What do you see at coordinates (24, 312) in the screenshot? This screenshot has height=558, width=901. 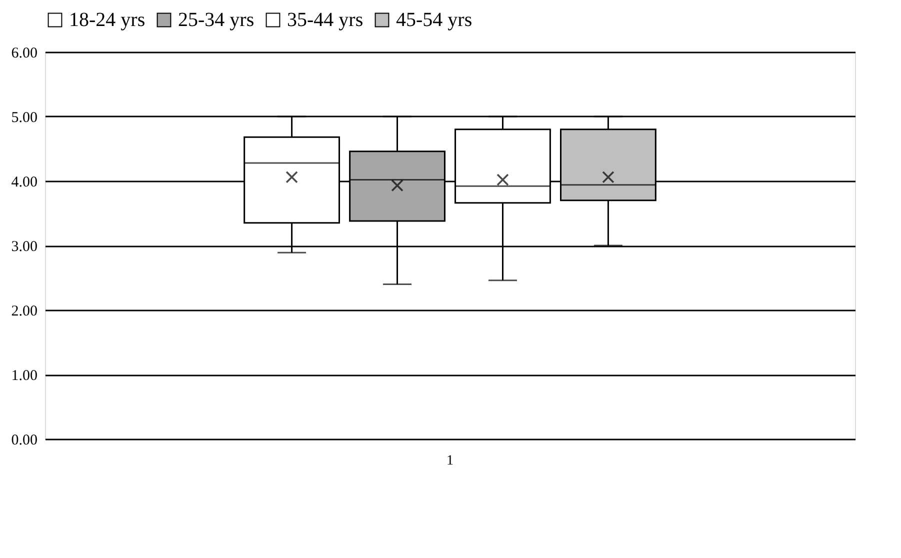 I see `y-tick-label: 2.00` at bounding box center [24, 312].